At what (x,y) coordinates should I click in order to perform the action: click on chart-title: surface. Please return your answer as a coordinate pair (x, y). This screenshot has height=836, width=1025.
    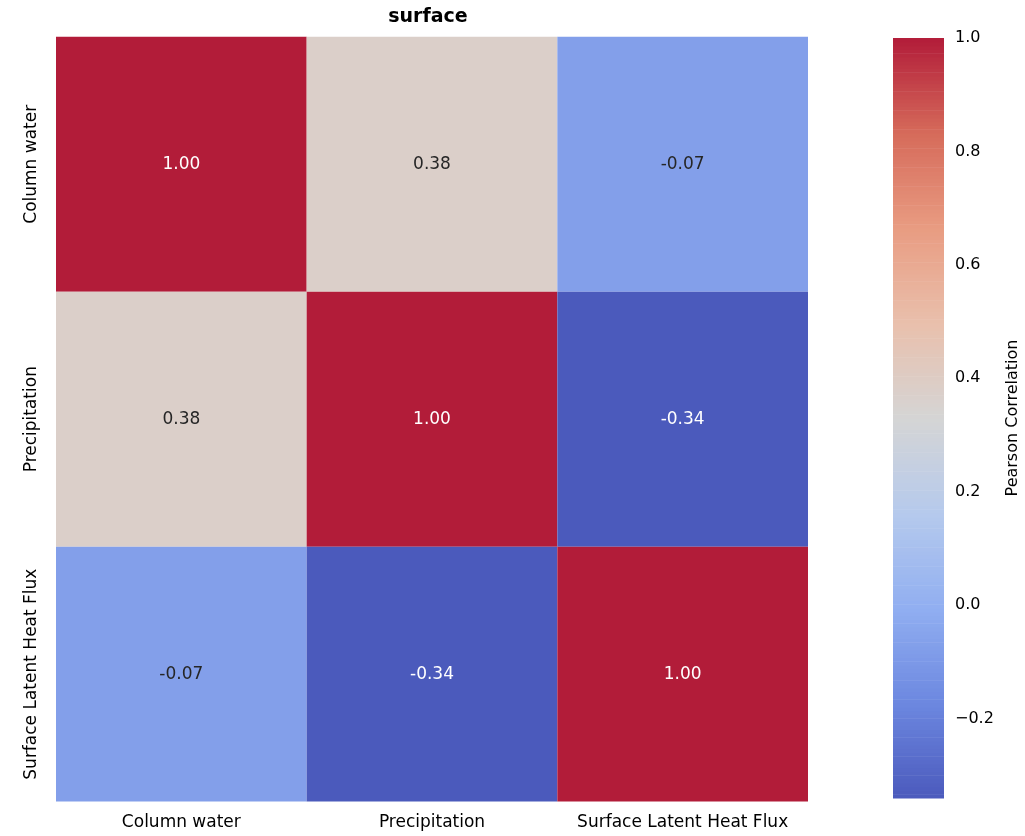
    Looking at the image, I should click on (428, 15).